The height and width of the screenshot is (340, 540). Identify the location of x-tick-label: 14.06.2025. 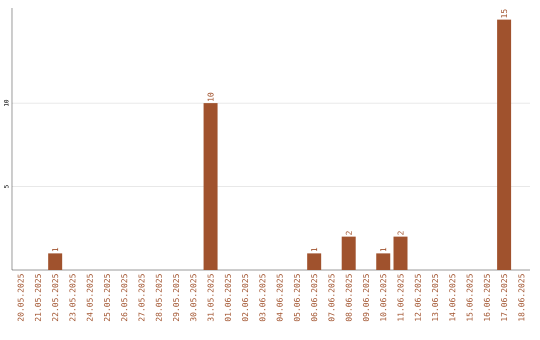
(452, 297).